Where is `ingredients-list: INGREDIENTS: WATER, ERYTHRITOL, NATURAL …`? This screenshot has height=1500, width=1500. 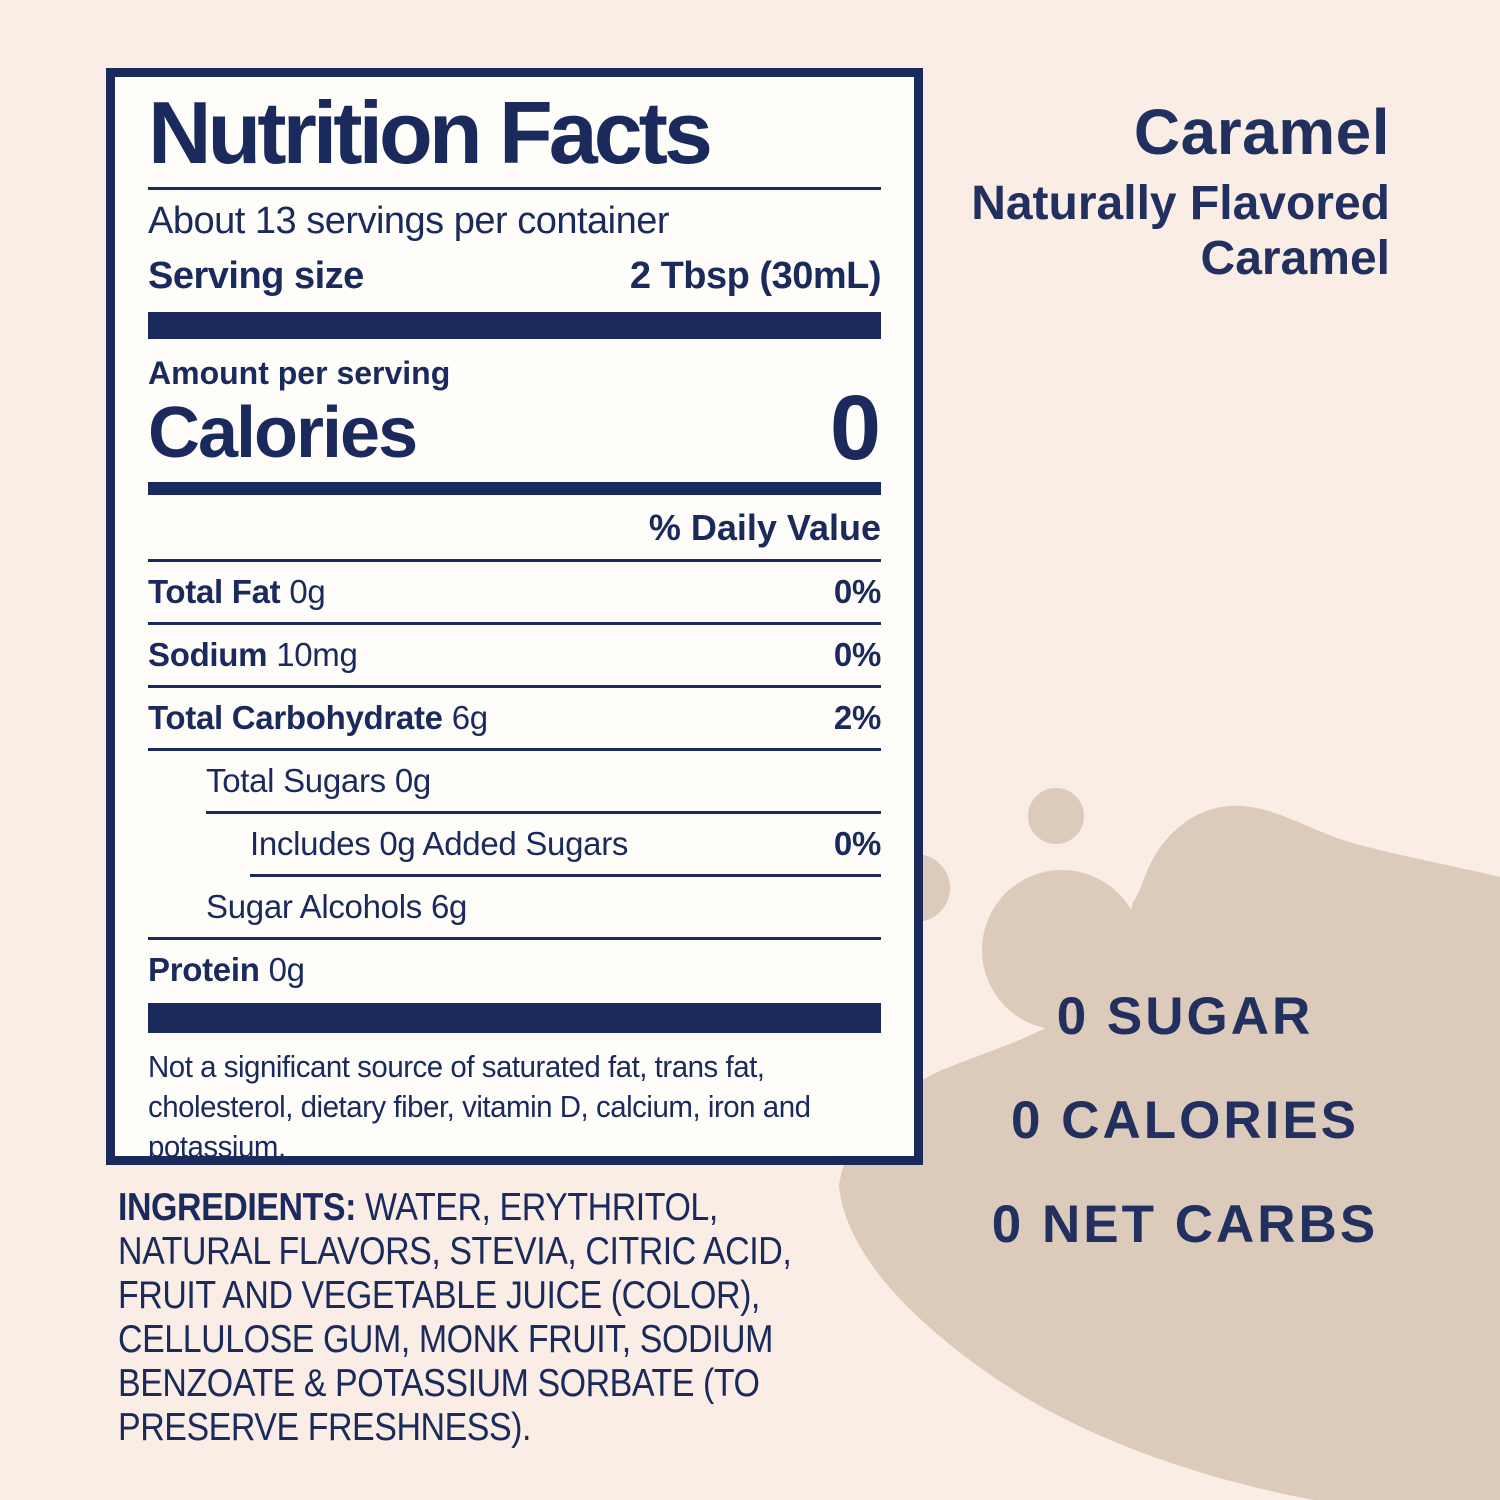 ingredients-list: INGREDIENTS: WATER, ERYTHRITOL, NATURAL … is located at coordinates (455, 1318).